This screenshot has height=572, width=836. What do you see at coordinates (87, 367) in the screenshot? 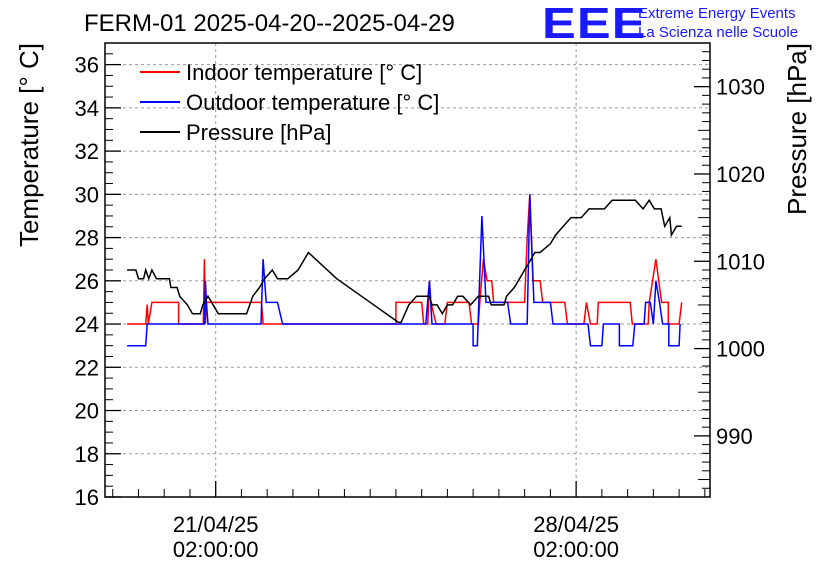
I see `y-tick-label: 22` at bounding box center [87, 367].